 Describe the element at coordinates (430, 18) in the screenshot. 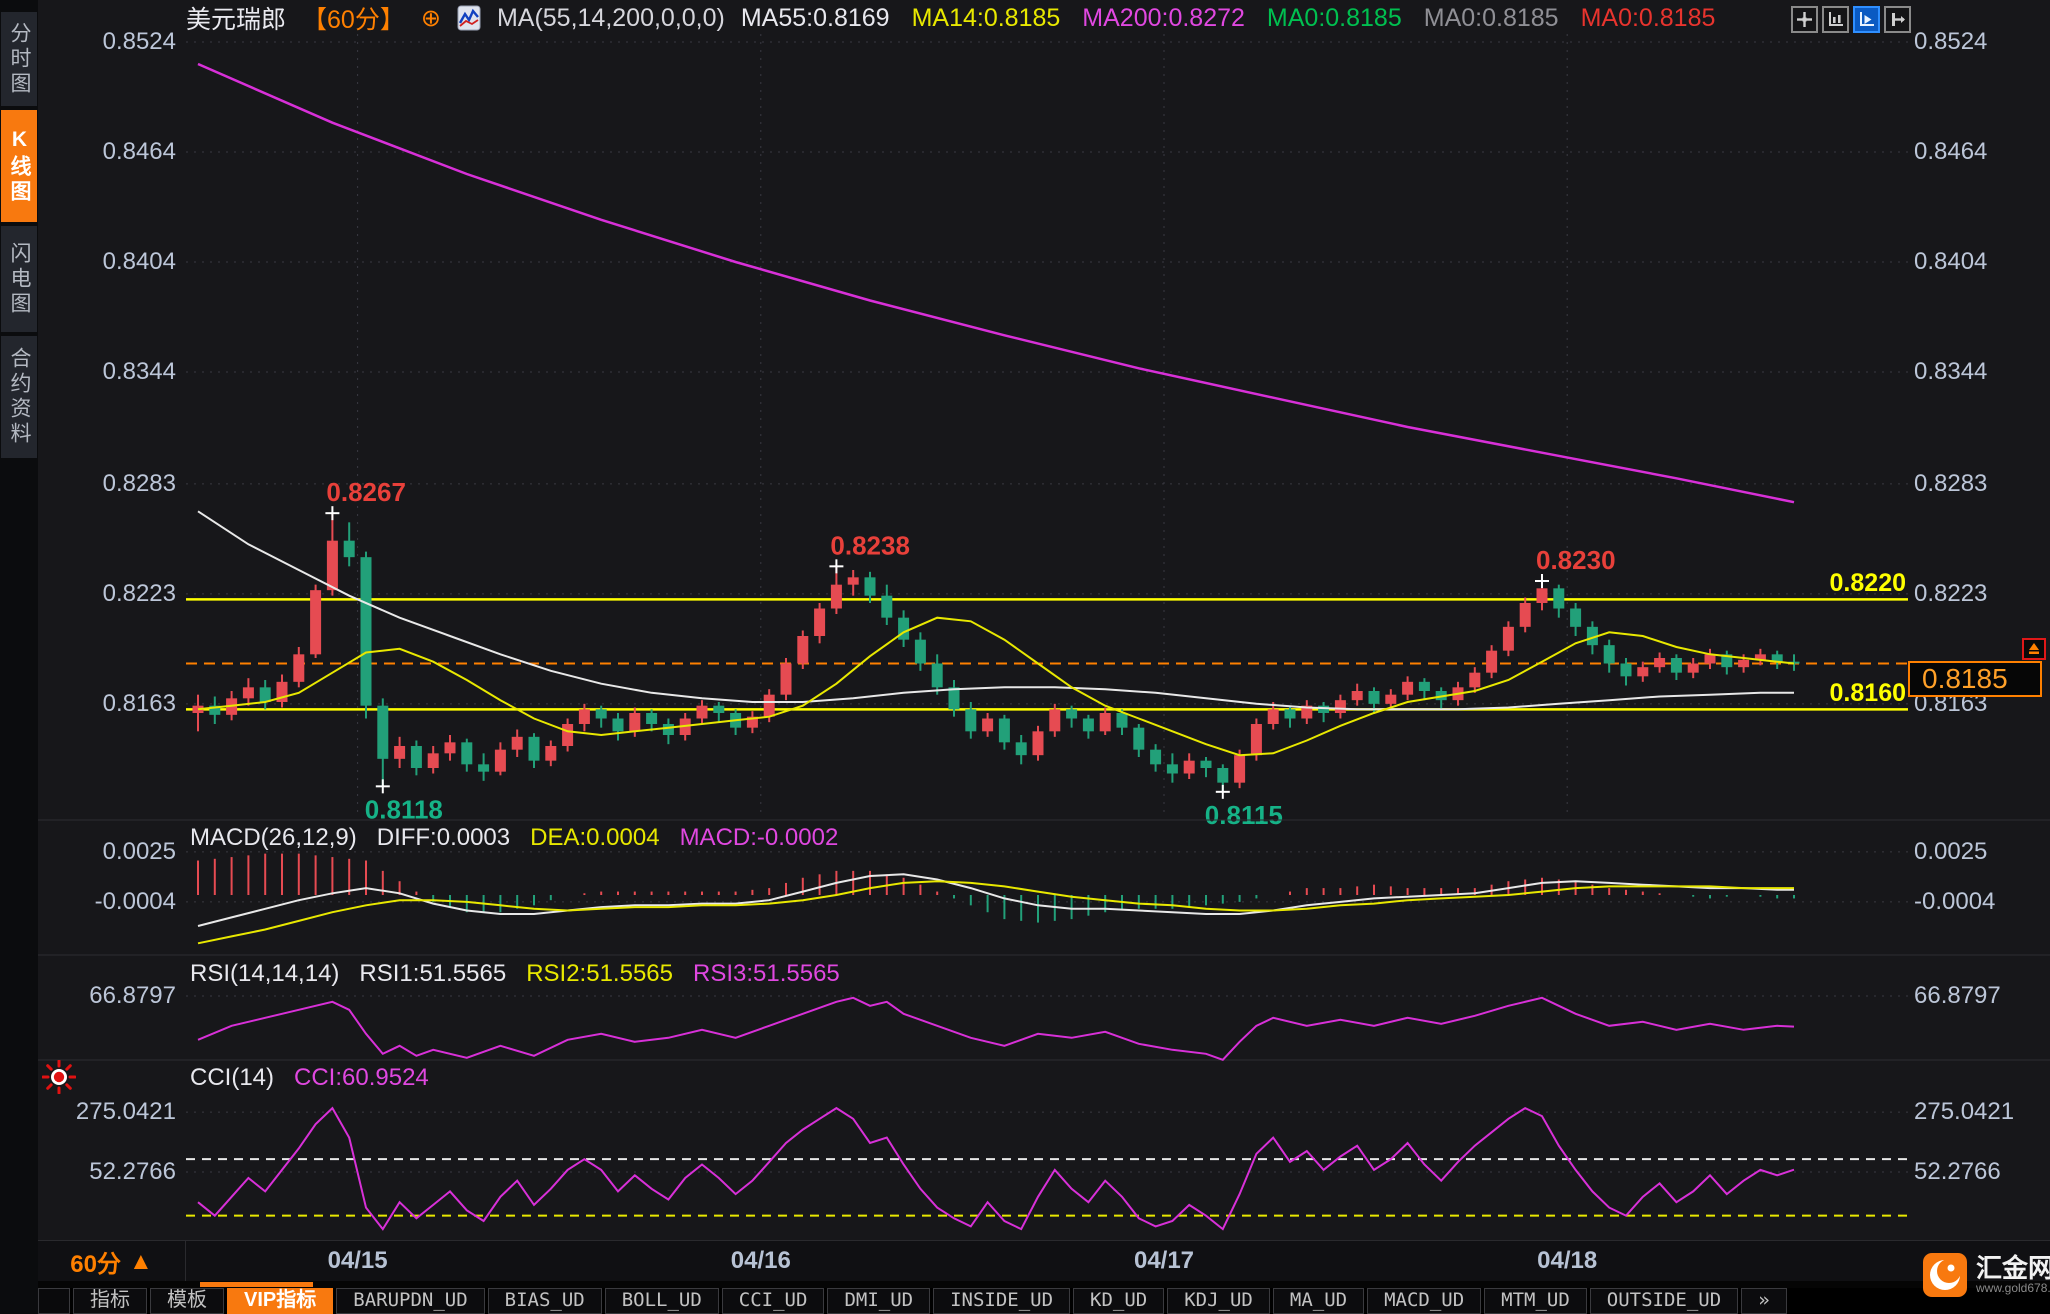

I see `link-icon: ⊕` at that location.